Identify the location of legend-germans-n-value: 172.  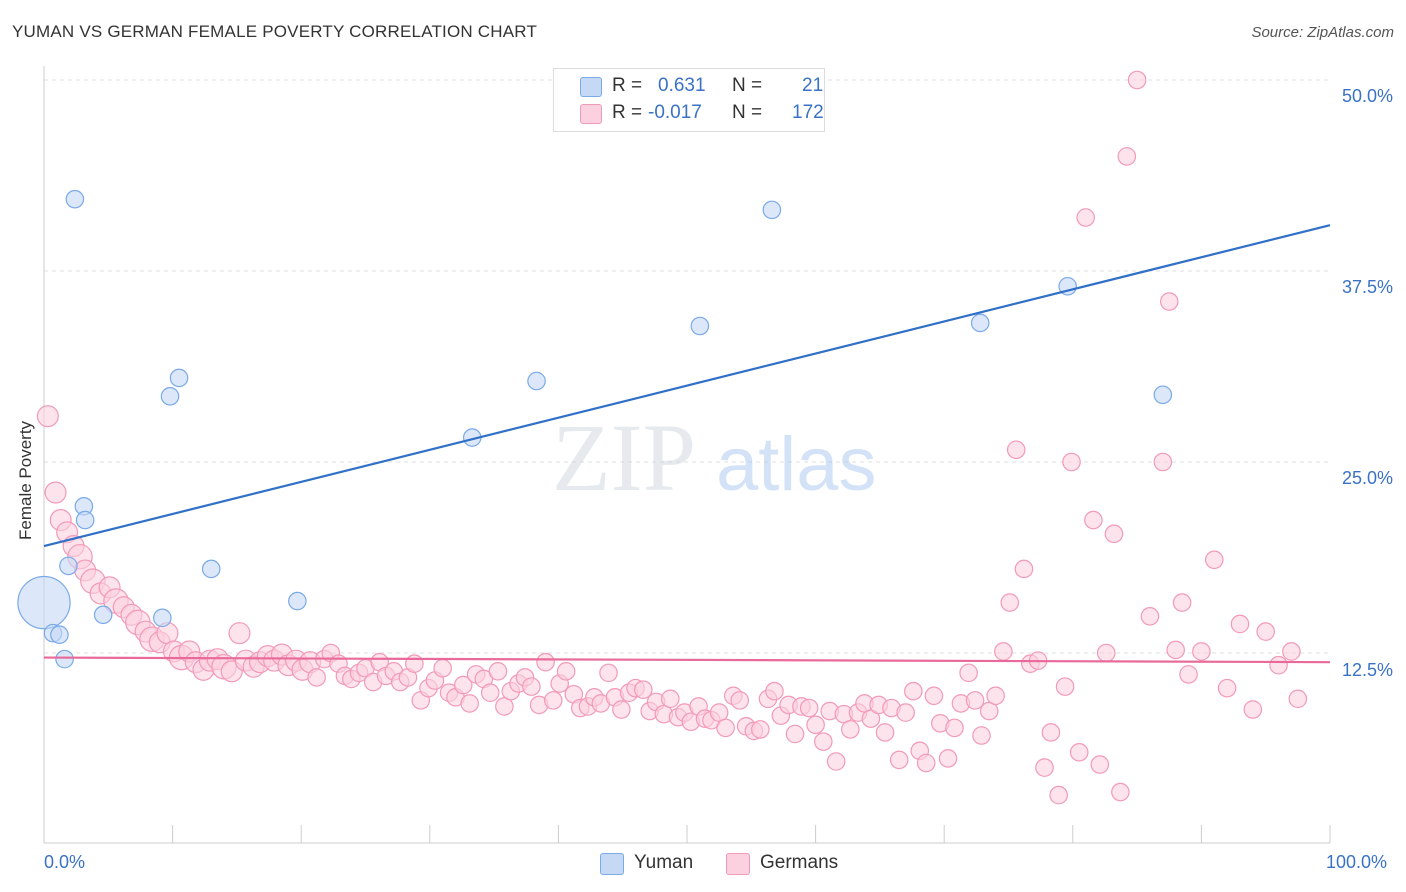
(808, 112).